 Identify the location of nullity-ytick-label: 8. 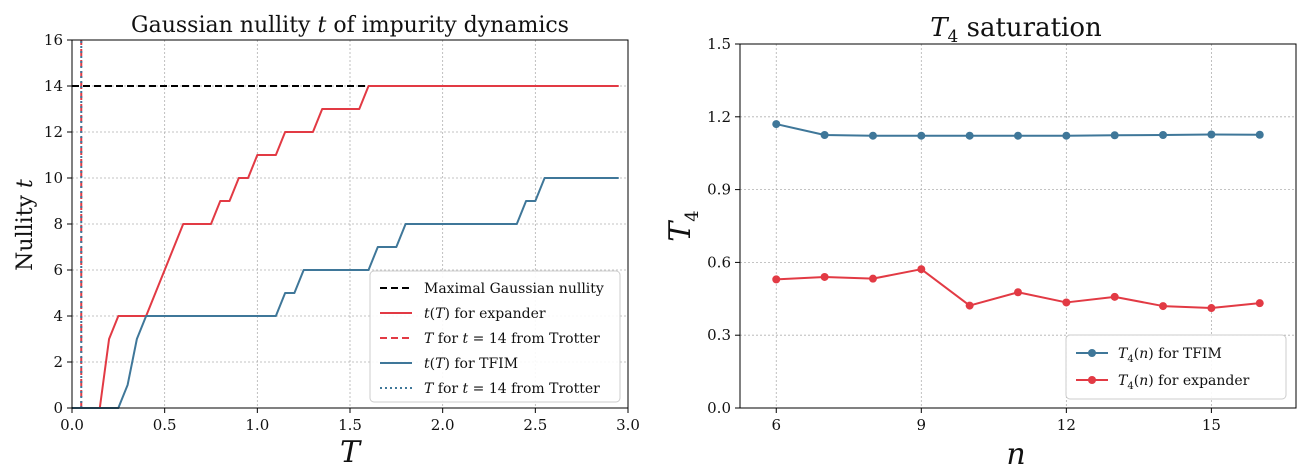
(58, 224).